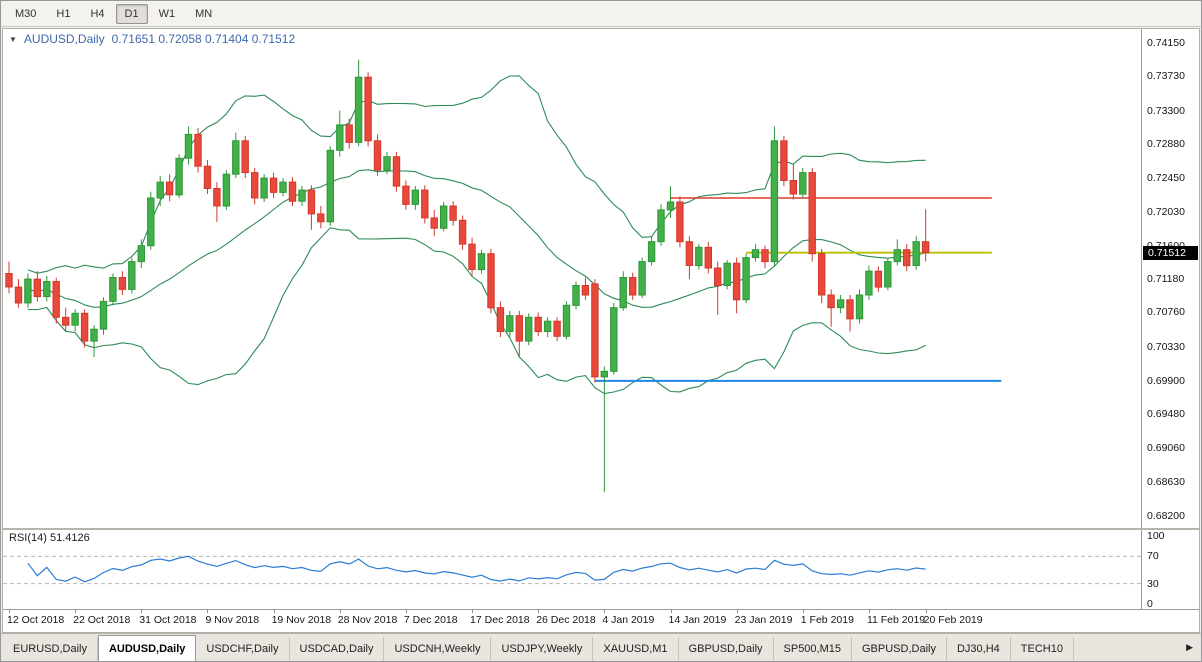 Image resolution: width=1202 pixels, height=662 pixels. Describe the element at coordinates (1166, 211) in the screenshot. I see `price-tick-label: 0.72030` at that location.